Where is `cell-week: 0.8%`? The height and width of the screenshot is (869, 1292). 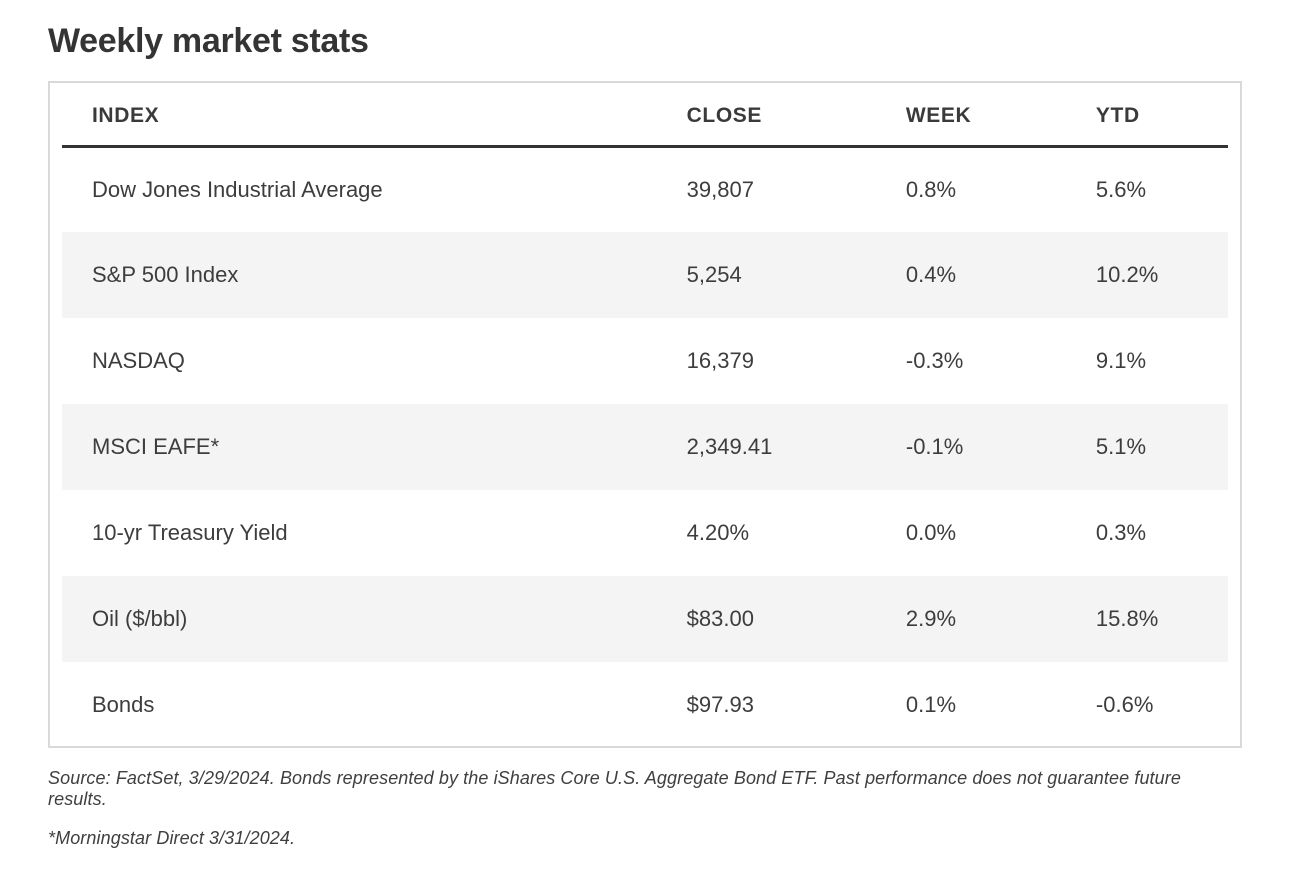 cell-week: 0.8% is located at coordinates (931, 189).